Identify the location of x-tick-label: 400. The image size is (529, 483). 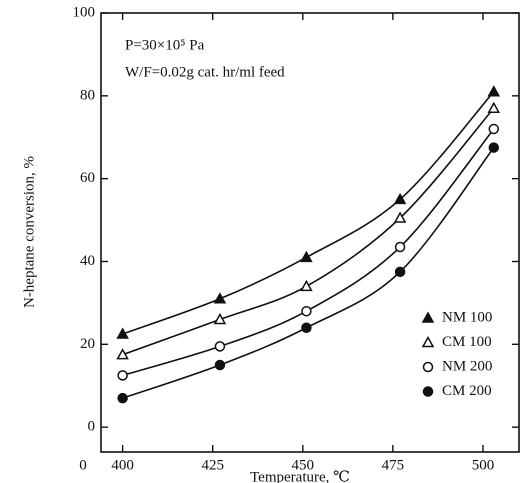
(122, 465).